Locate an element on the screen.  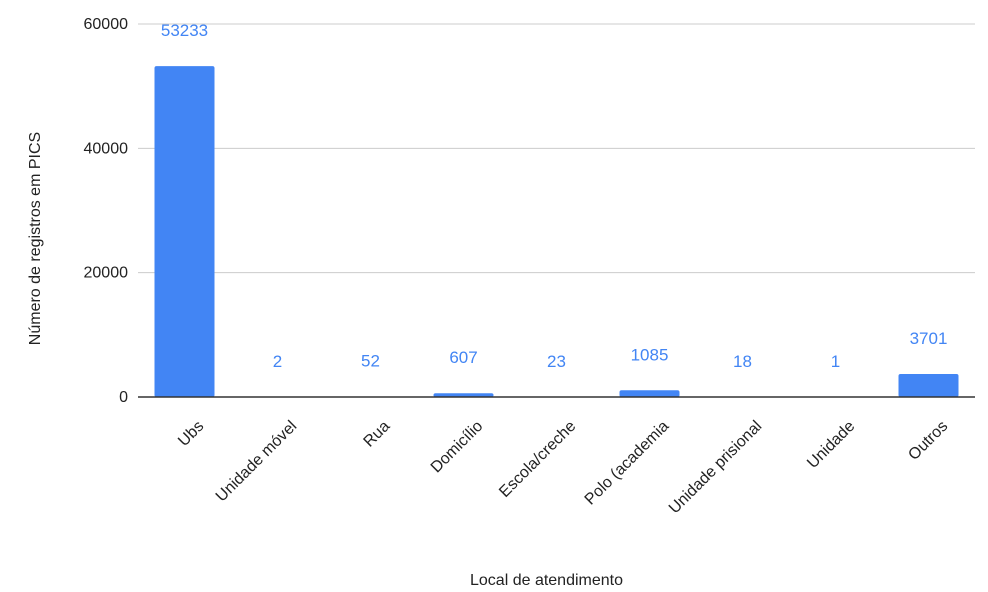
y-tick-label: 20000 is located at coordinates (106, 273).